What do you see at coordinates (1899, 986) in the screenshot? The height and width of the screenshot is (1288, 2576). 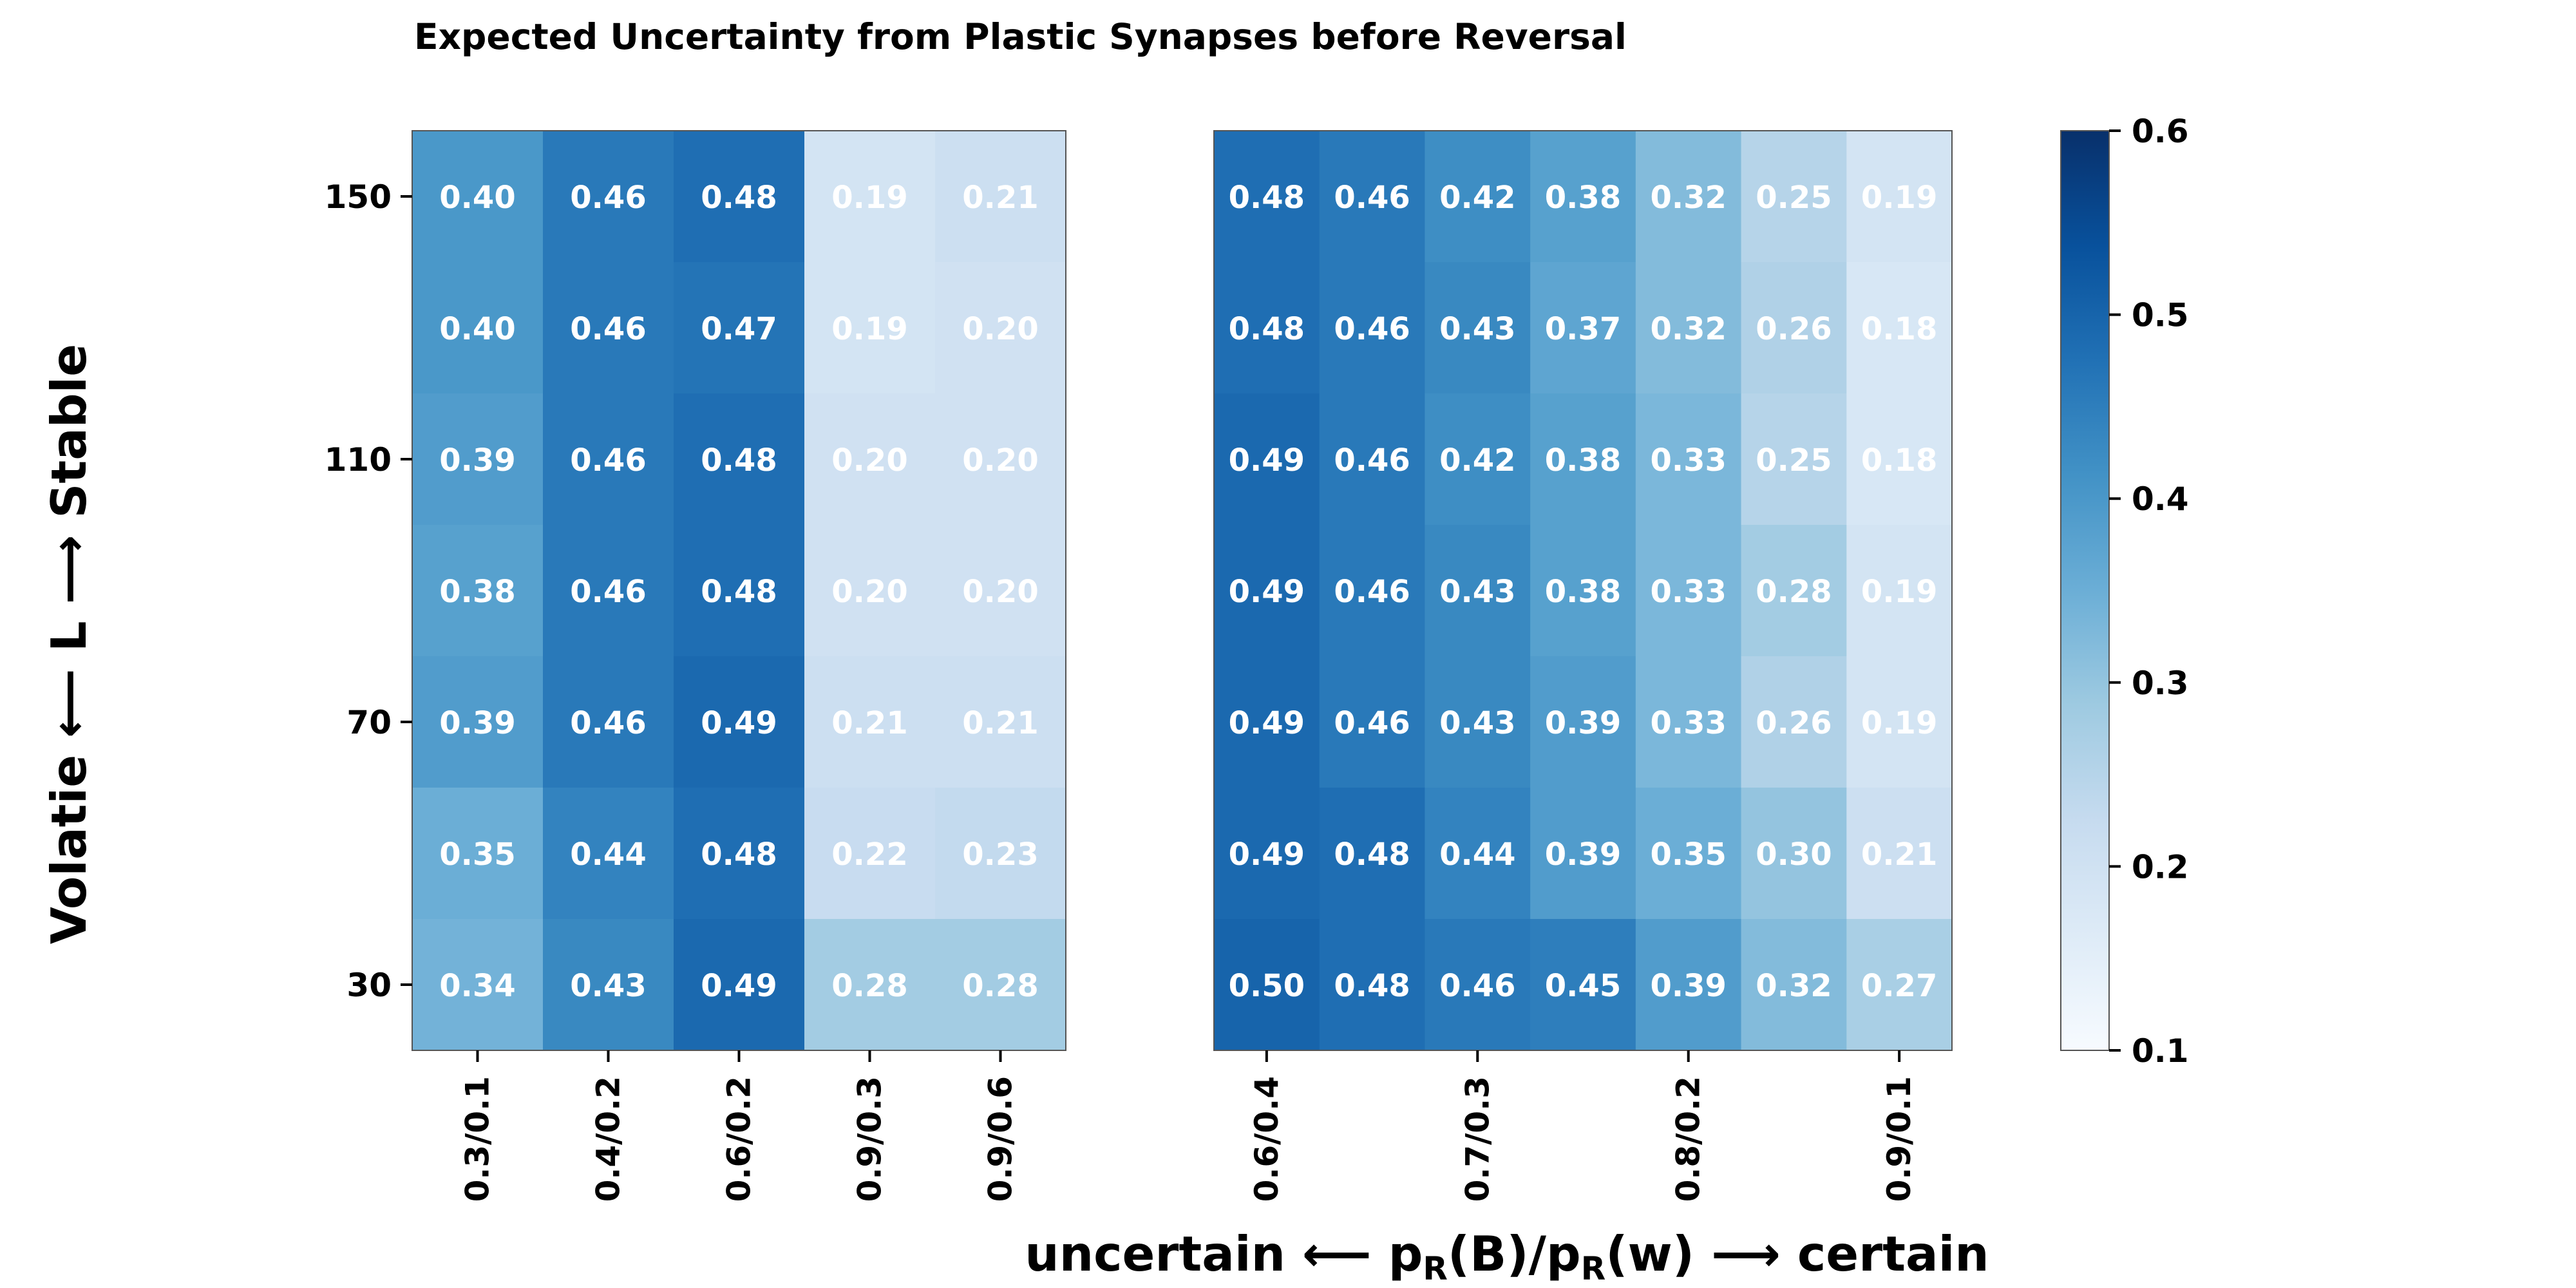 I see `cell-value-label: 0.27` at bounding box center [1899, 986].